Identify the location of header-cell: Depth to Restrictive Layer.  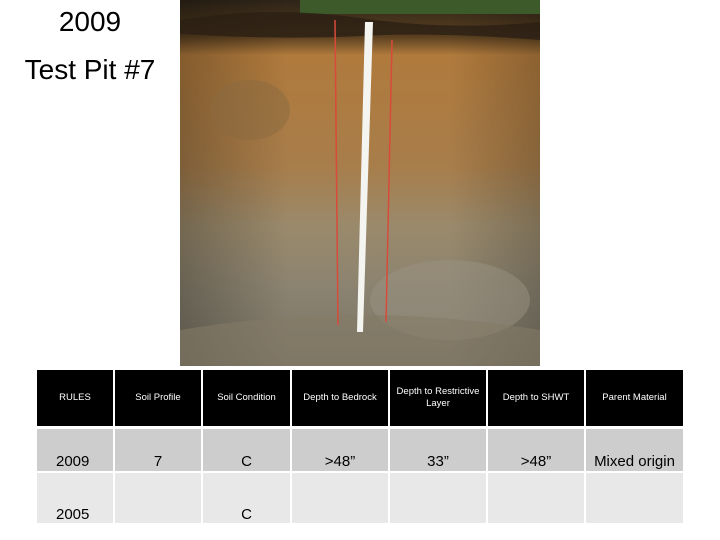
(438, 398).